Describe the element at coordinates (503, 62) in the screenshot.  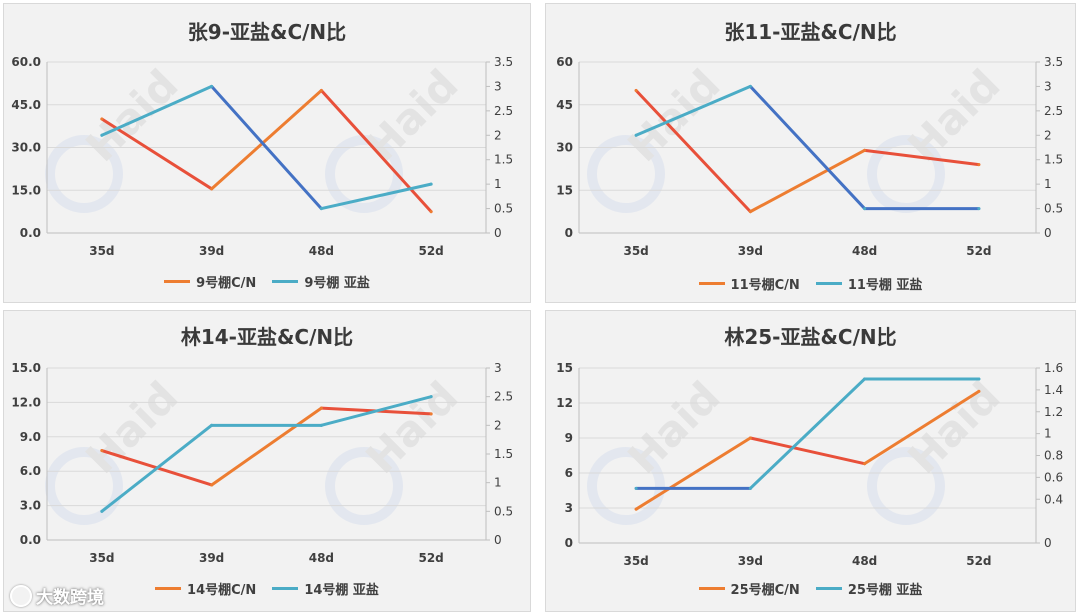
I see `y-right-tick-label: 3.5` at that location.